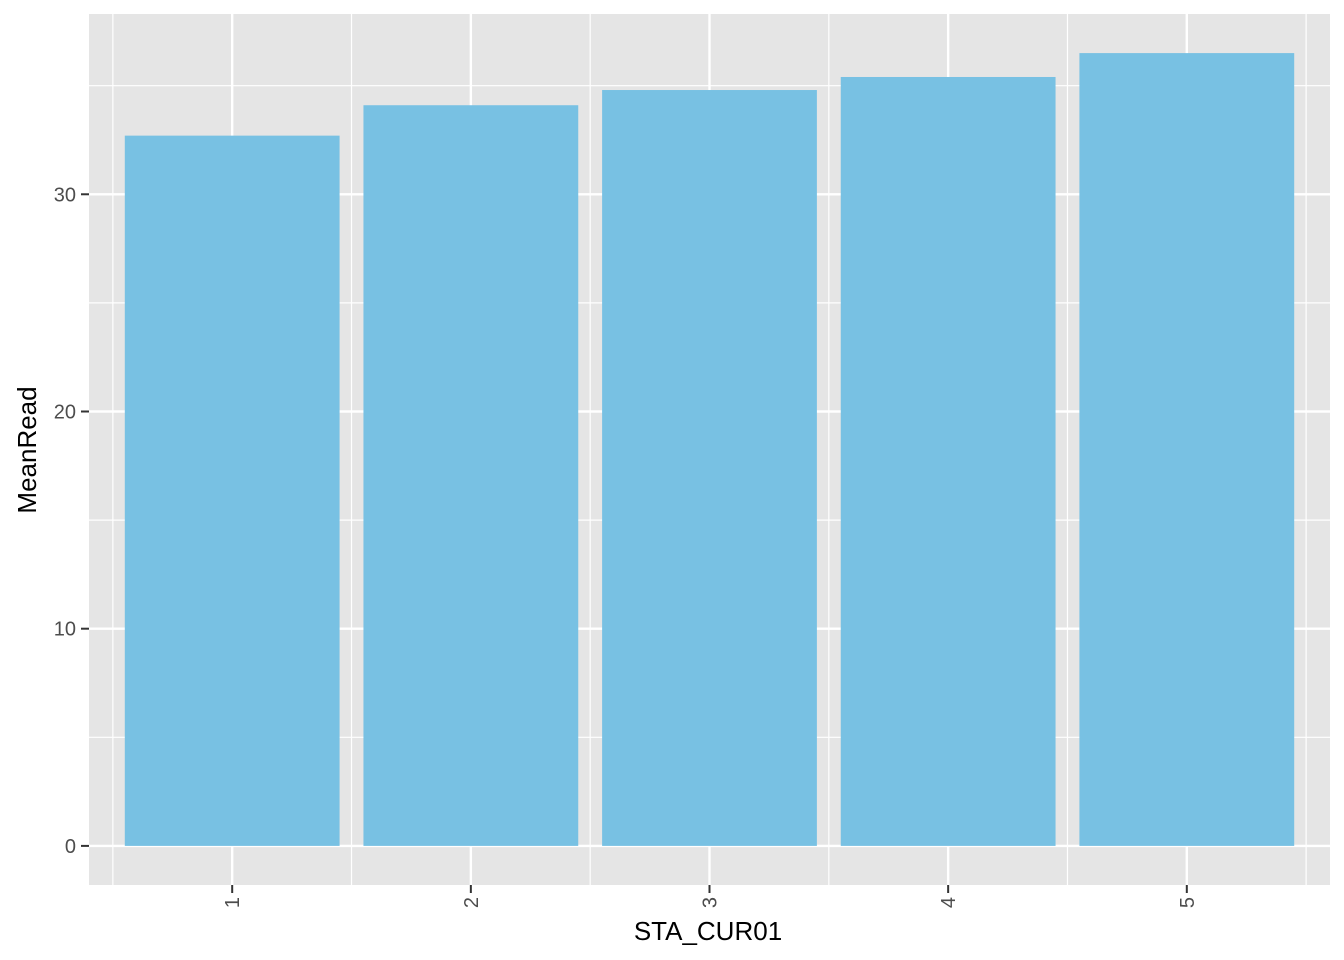  I want to click on x-tick-label: 5, so click(1188, 902).